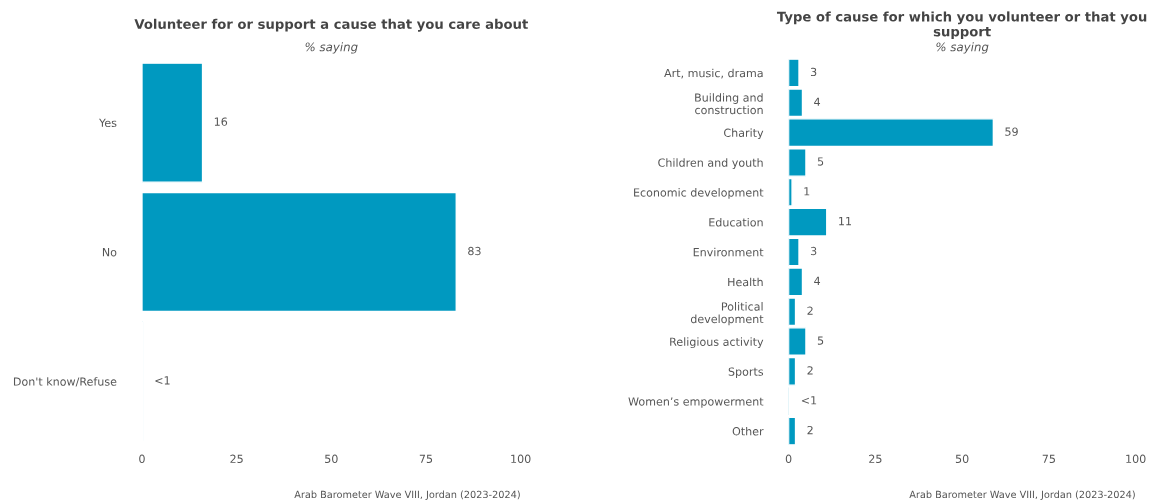  Describe the element at coordinates (807, 191) in the screenshot. I see `data-label: 1` at that location.